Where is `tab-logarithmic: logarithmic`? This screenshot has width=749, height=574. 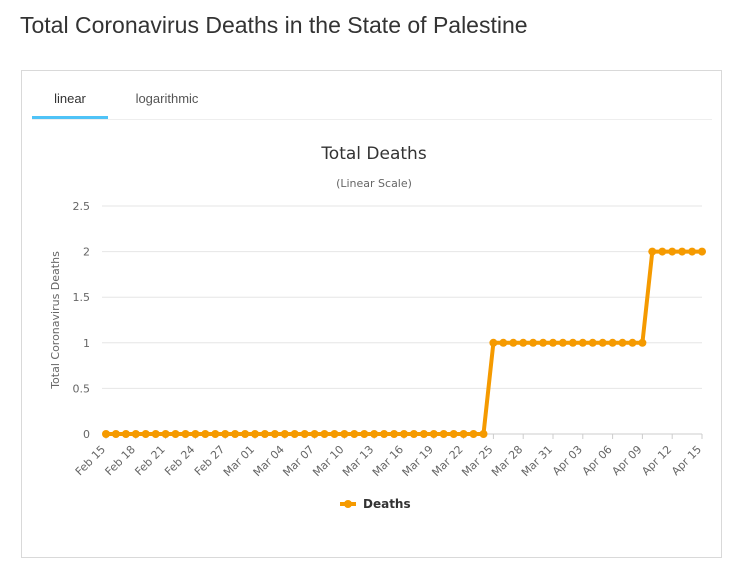 tab-logarithmic: logarithmic is located at coordinates (167, 98).